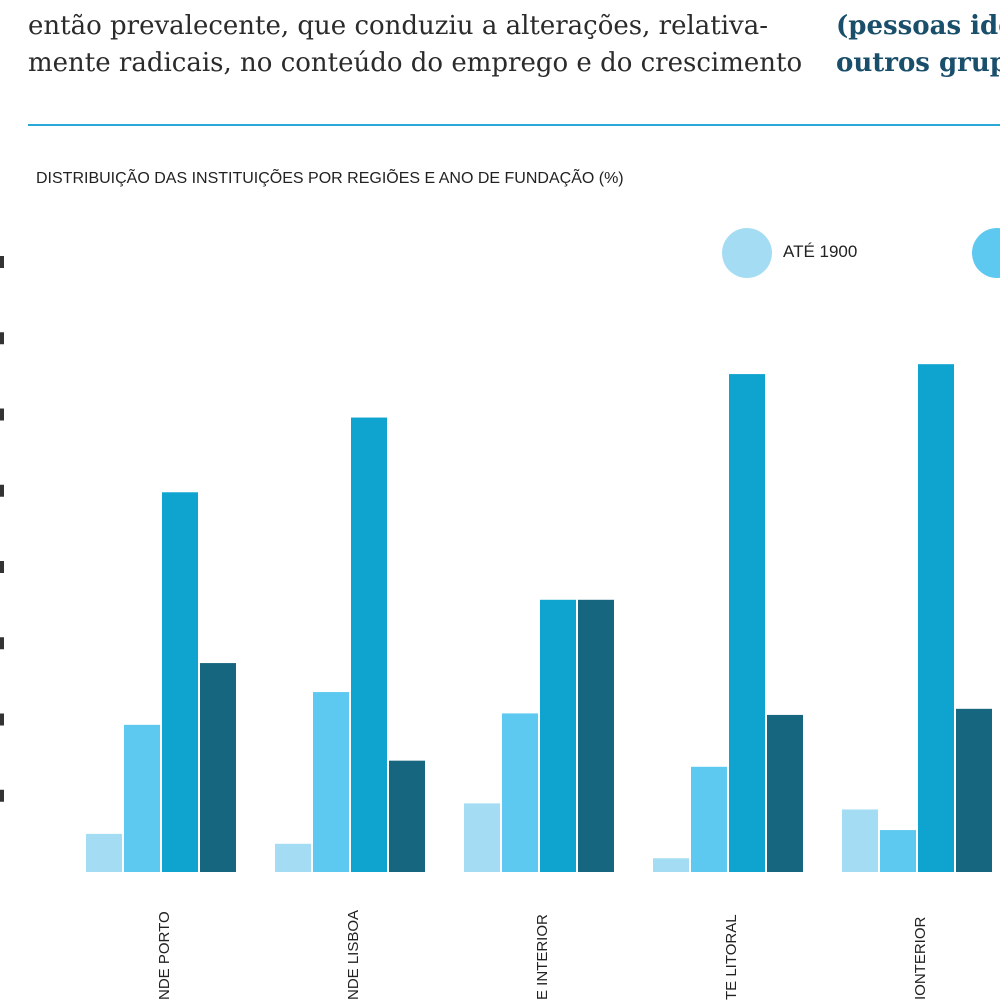  Describe the element at coordinates (918, 26) in the screenshot. I see `side-line: (pessoas ido` at that location.